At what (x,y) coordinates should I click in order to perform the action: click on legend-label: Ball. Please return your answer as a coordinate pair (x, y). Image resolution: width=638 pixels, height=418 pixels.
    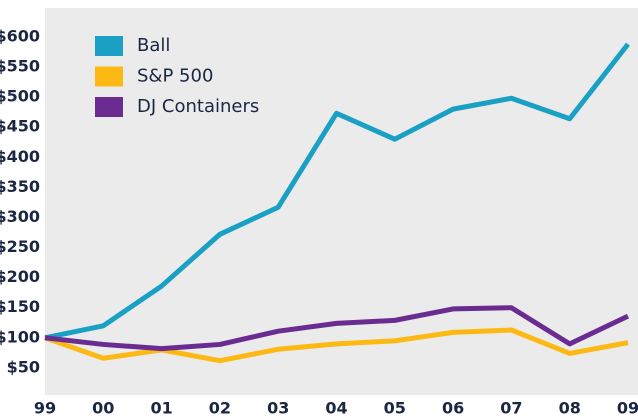
    Looking at the image, I should click on (153, 45).